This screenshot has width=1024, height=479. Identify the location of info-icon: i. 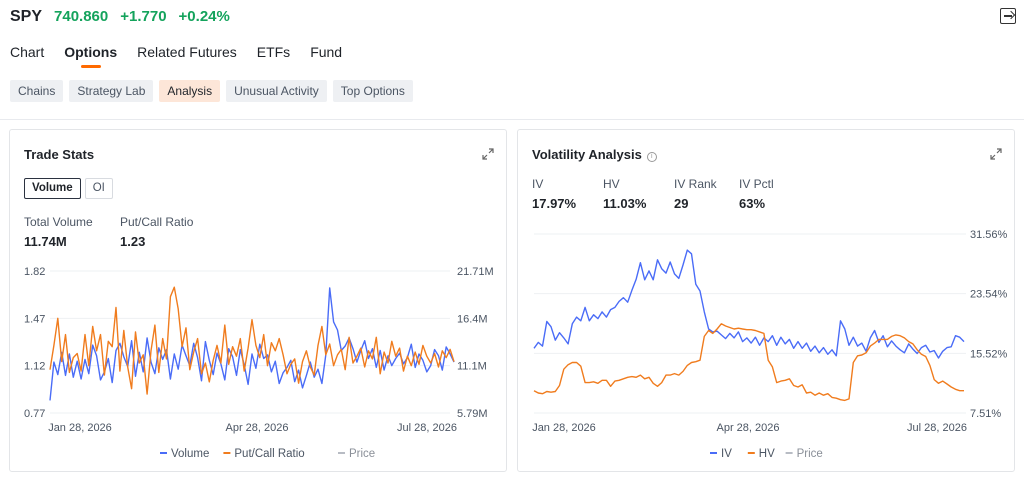
(651, 157).